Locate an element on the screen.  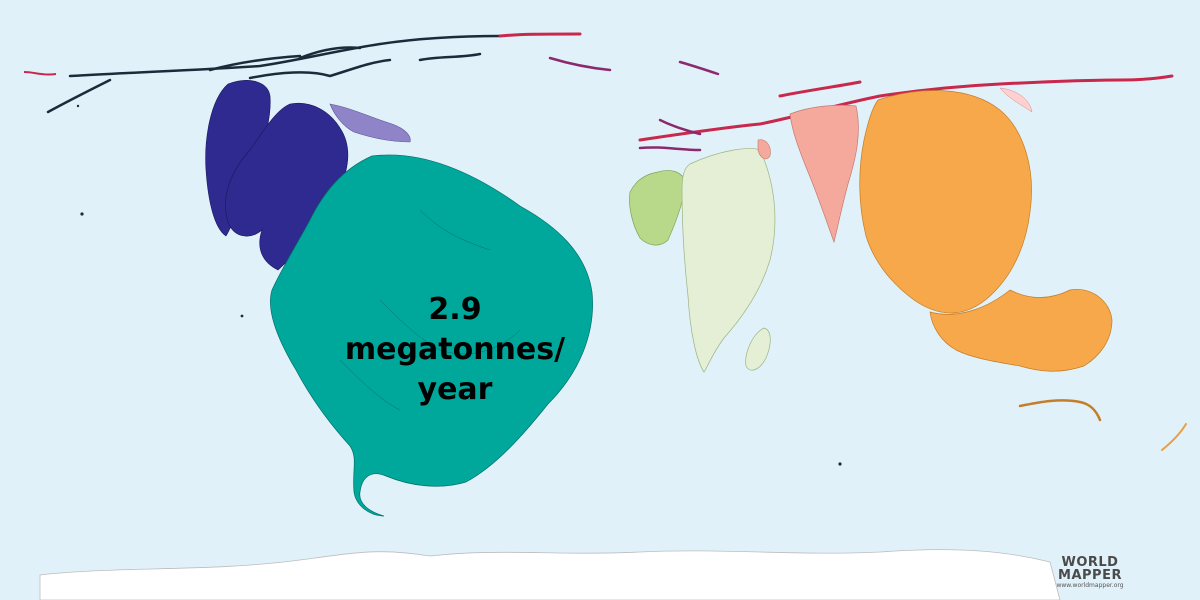
logo-word-mapper: MAPPER is located at coordinates (1090, 575).